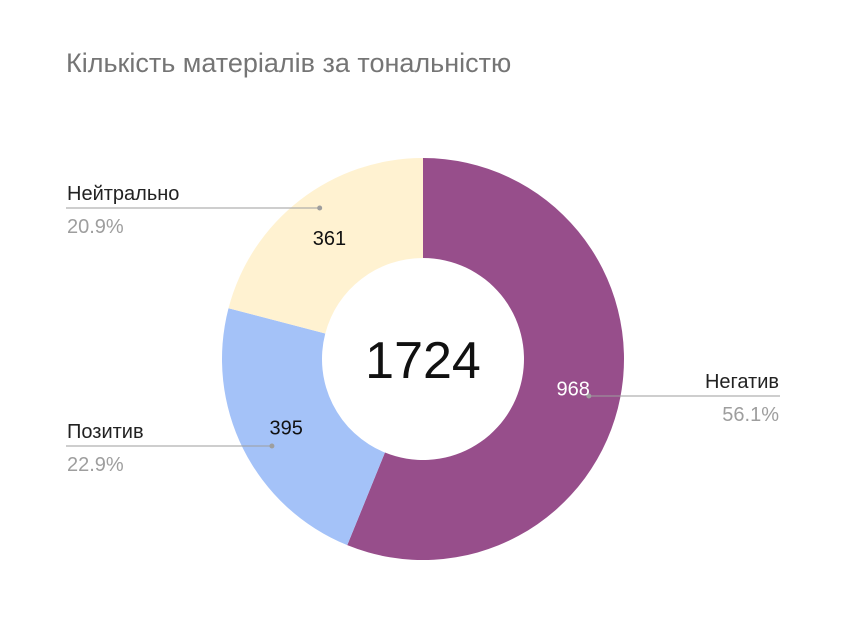 The height and width of the screenshot is (637, 857). What do you see at coordinates (329, 239) in the screenshot?
I see `slice-value-label-3: 361` at bounding box center [329, 239].